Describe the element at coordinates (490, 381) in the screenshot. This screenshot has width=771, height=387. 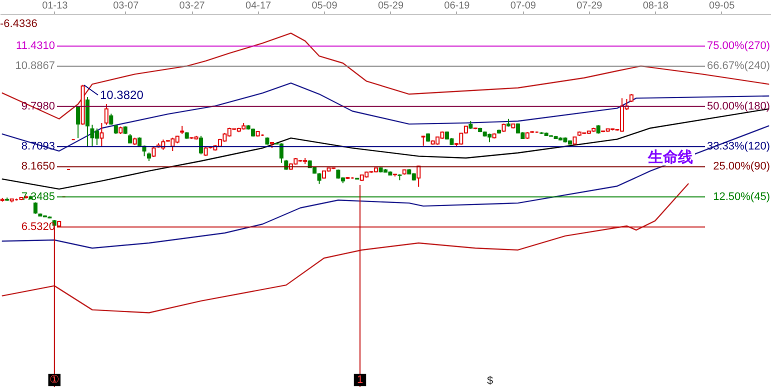
I see `annotation: $` at that location.